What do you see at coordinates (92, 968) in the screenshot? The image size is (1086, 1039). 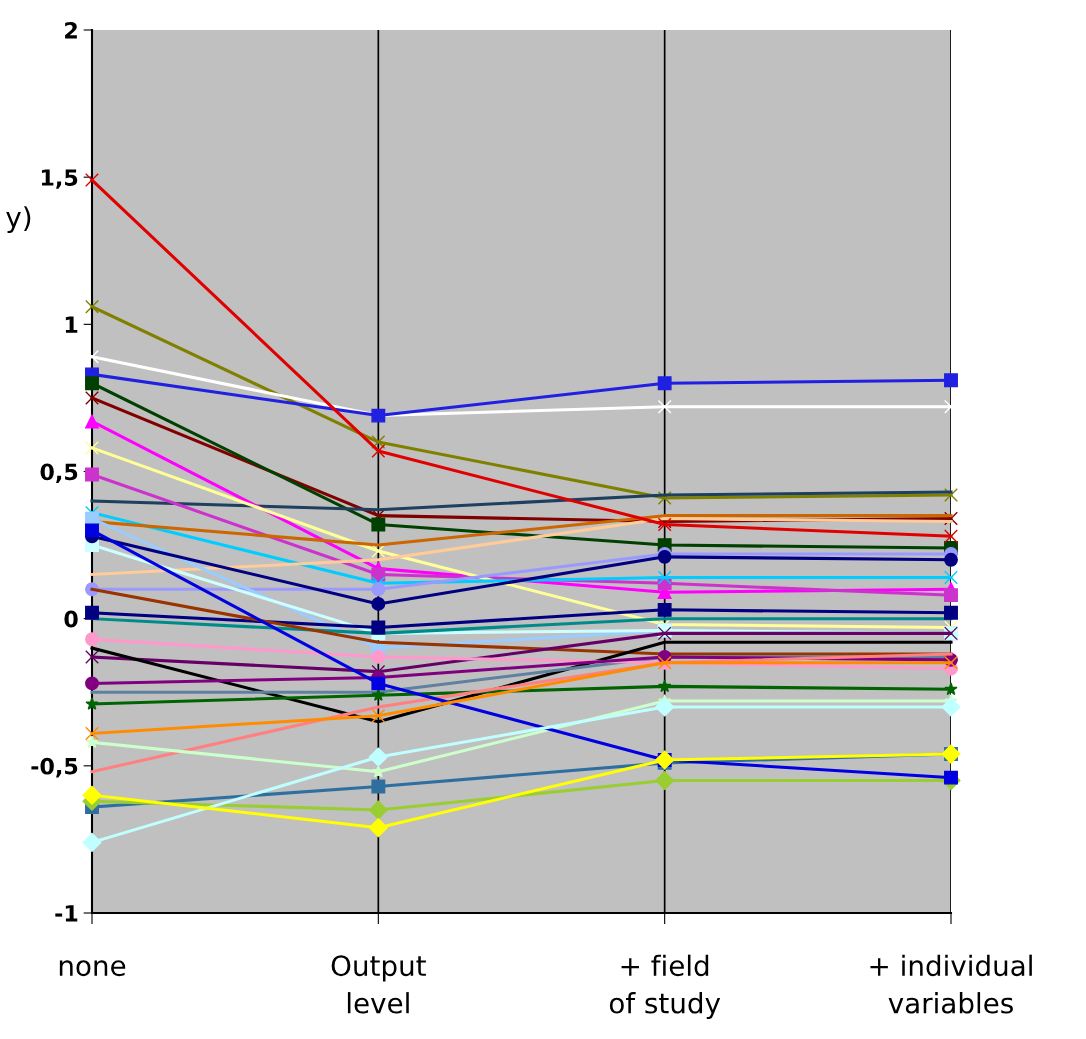 I see `x-tick-label: none` at bounding box center [92, 968].